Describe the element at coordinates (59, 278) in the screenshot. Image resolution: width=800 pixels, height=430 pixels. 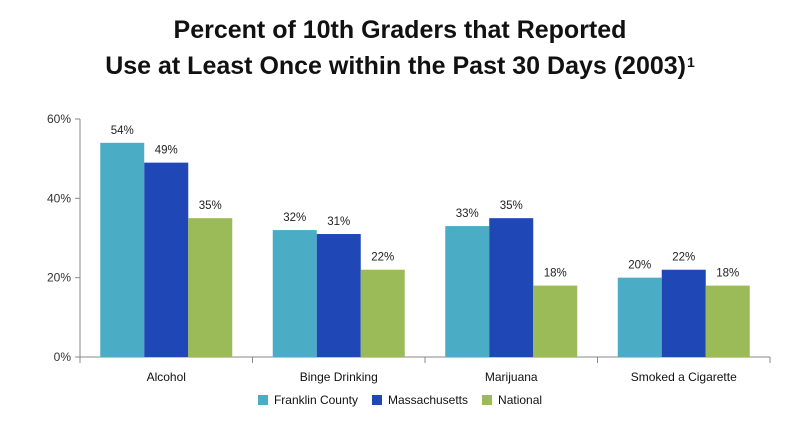
I see `y-tick-label: 20%` at that location.